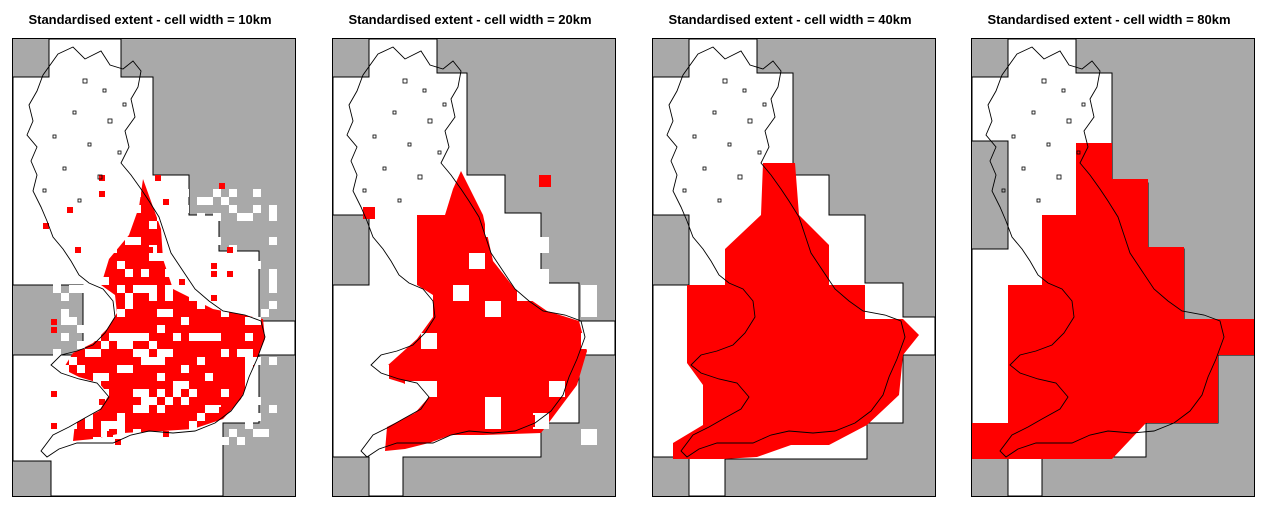 Image resolution: width=1279 pixels, height=509 pixels. I want to click on presence-area, so click(796, 311).